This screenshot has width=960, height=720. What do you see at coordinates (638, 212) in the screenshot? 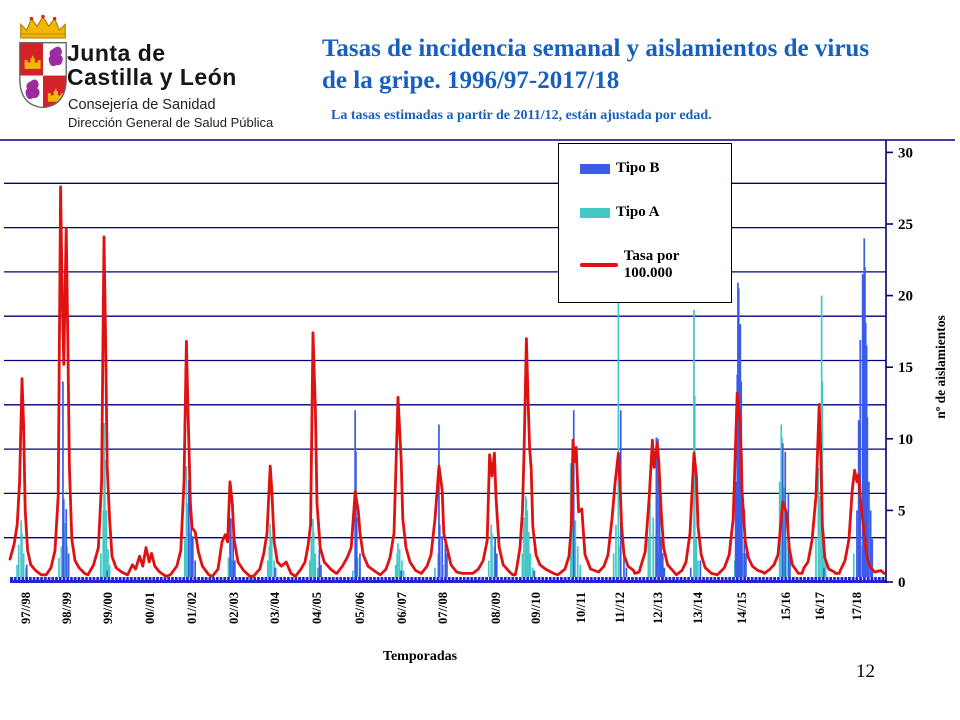
I see `legend-label-tipo-a: Tipo A` at bounding box center [638, 212].